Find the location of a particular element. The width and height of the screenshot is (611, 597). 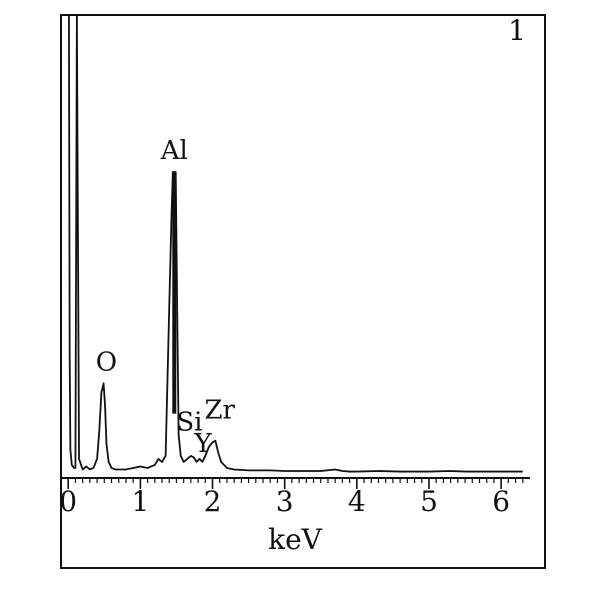

peak-label-y: Y is located at coordinates (203, 444).